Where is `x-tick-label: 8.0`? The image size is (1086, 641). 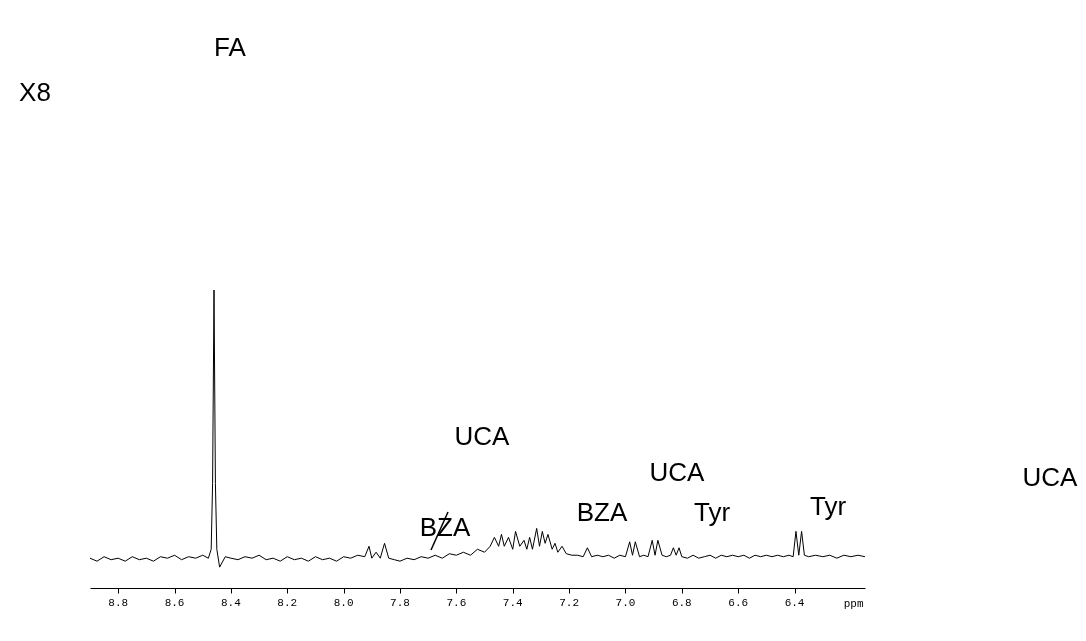
x-tick-label: 8.0 is located at coordinates (343, 603).